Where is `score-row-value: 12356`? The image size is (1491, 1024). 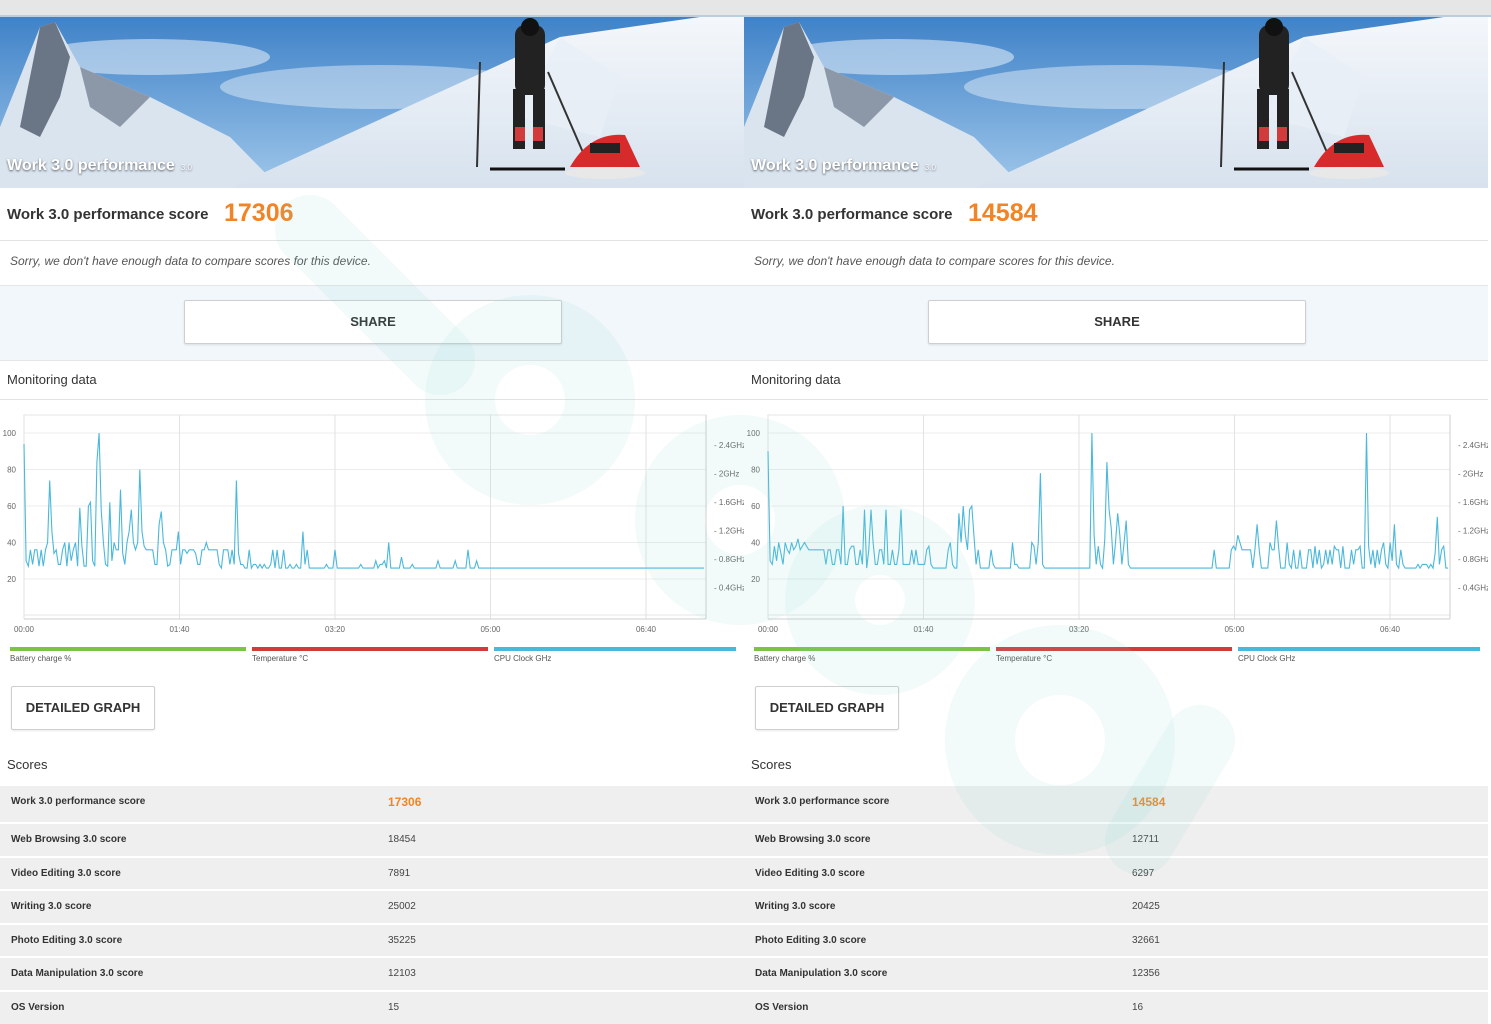
score-row-value: 12356 is located at coordinates (1146, 974).